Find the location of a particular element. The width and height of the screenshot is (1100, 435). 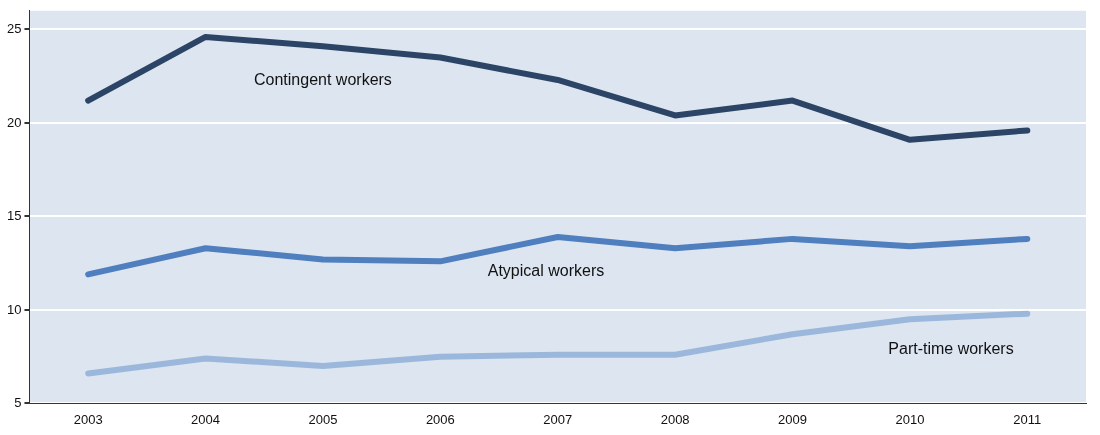

x-tick-label: 2005 is located at coordinates (323, 419).